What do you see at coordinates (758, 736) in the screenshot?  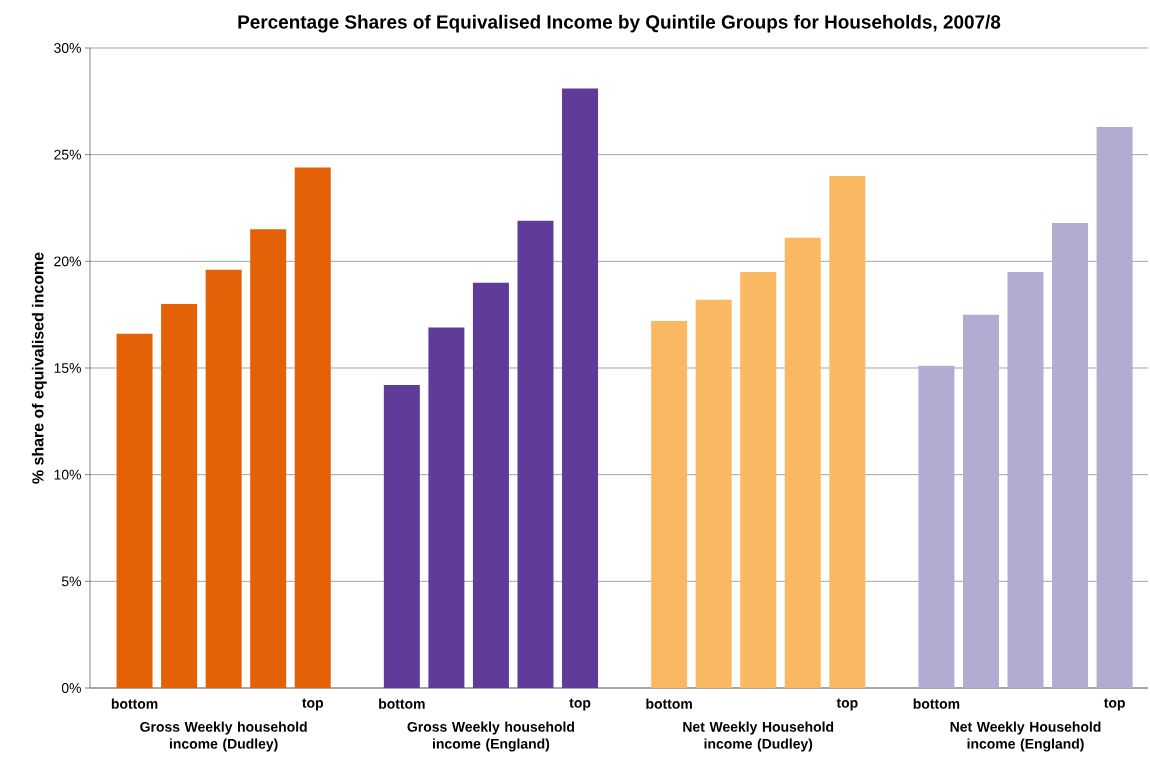 I see `text: Net Weekly Household income (Dudley)` at bounding box center [758, 736].